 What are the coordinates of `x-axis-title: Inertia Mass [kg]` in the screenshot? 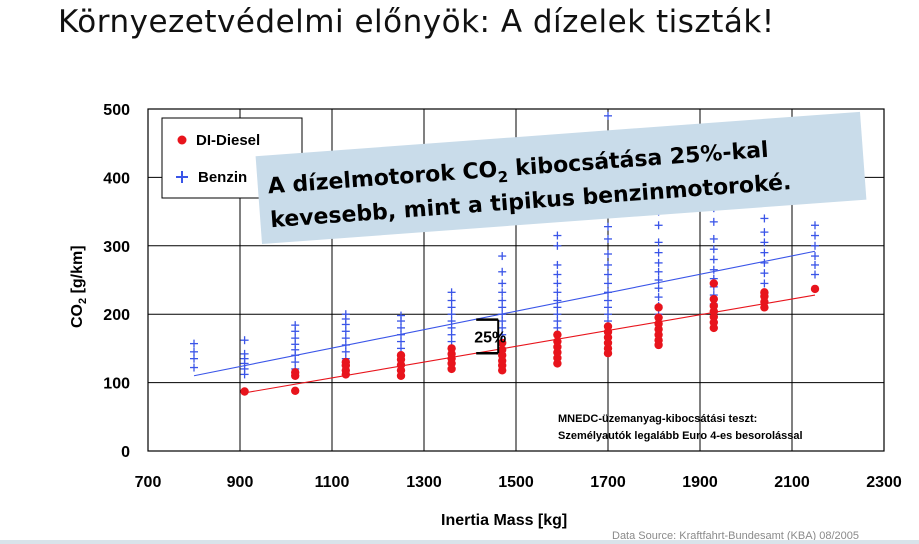 It's located at (504, 520).